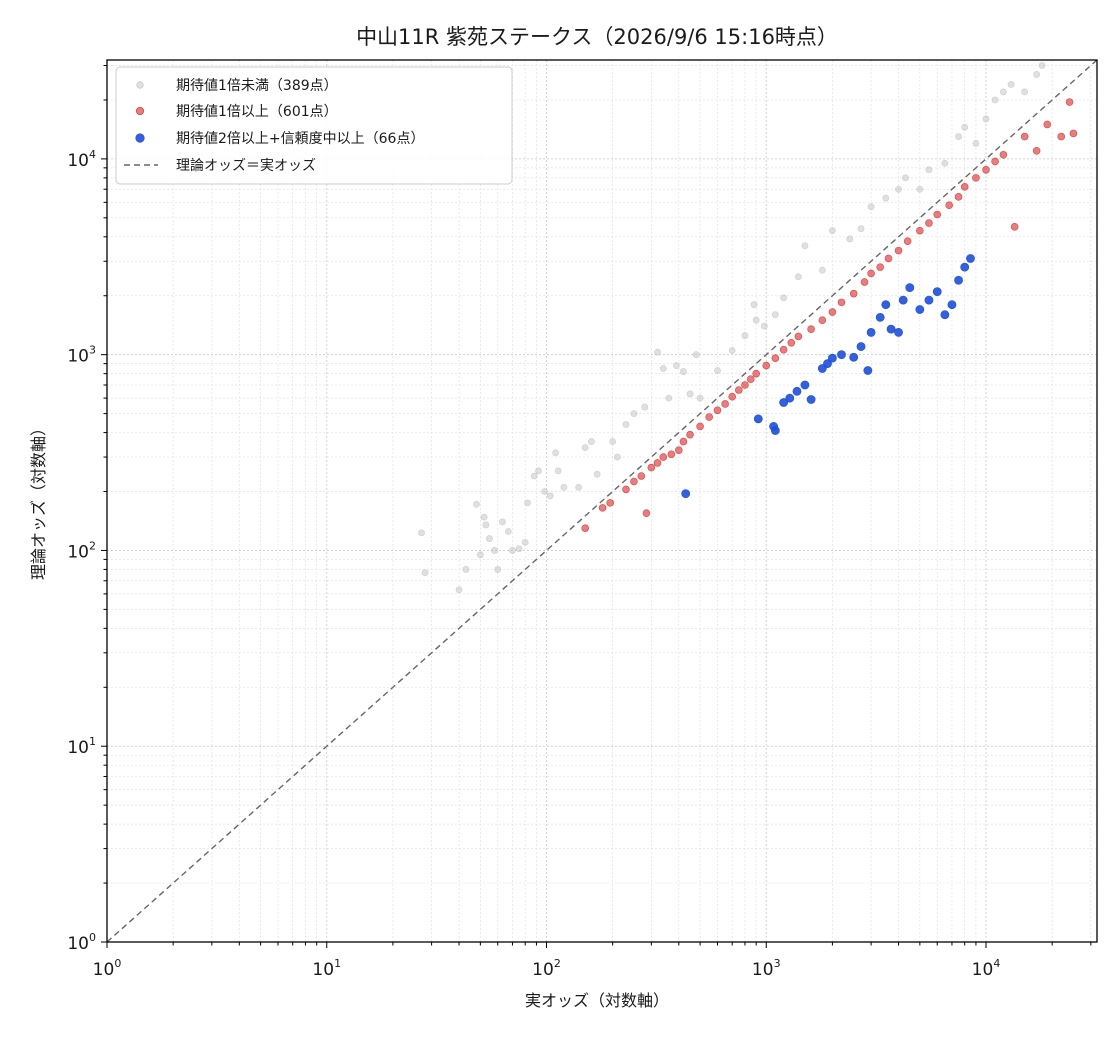 This screenshot has width=1120, height=1040. Describe the element at coordinates (81, 355) in the screenshot. I see `y-tick-label: 10³` at that location.